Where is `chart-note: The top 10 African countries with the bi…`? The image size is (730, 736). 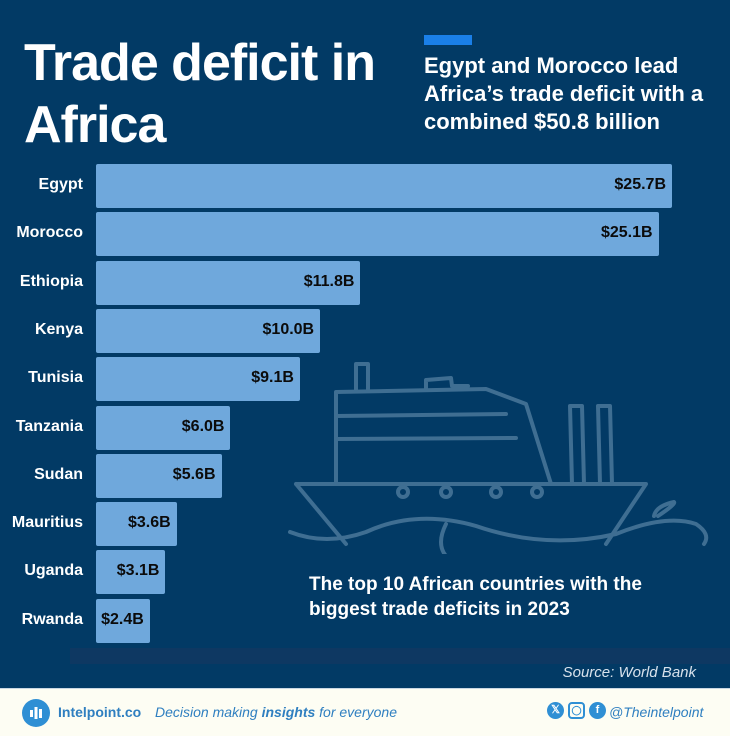 chart-note: The top 10 African countries with the bi… is located at coordinates (475, 597).